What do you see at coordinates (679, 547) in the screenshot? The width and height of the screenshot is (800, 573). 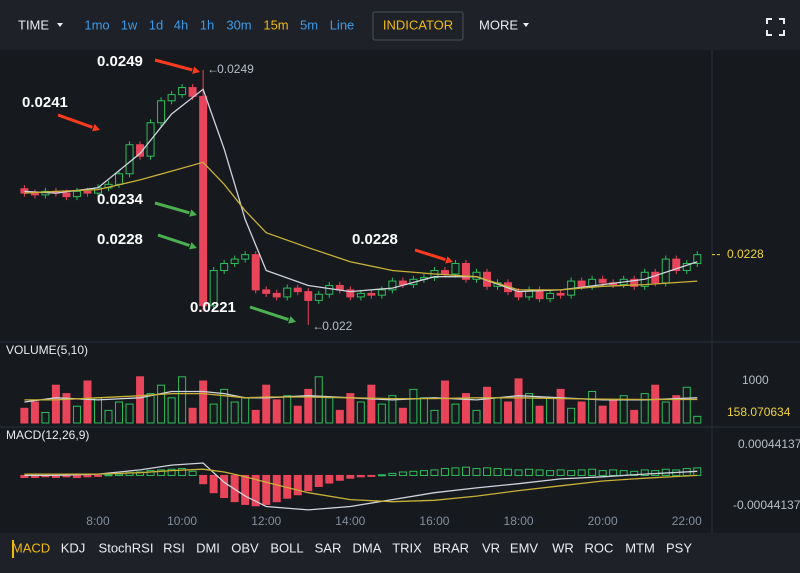 I see `indicator-tab: PSY` at bounding box center [679, 547].